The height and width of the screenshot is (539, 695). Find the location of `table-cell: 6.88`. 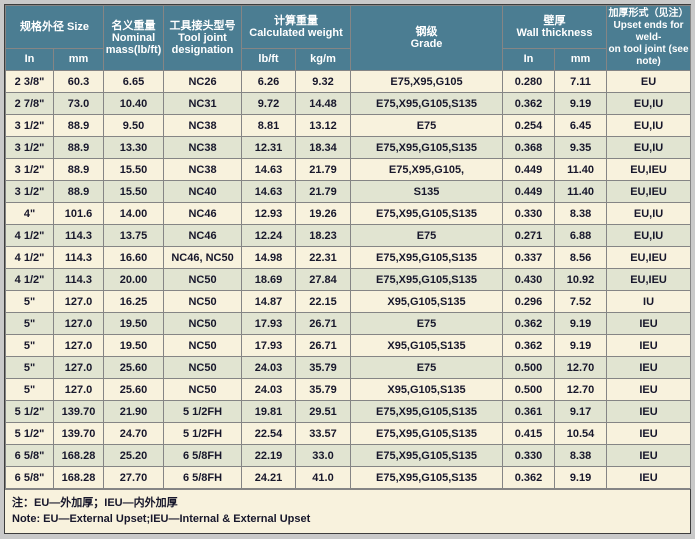

table-cell: 6.88 is located at coordinates (581, 235).